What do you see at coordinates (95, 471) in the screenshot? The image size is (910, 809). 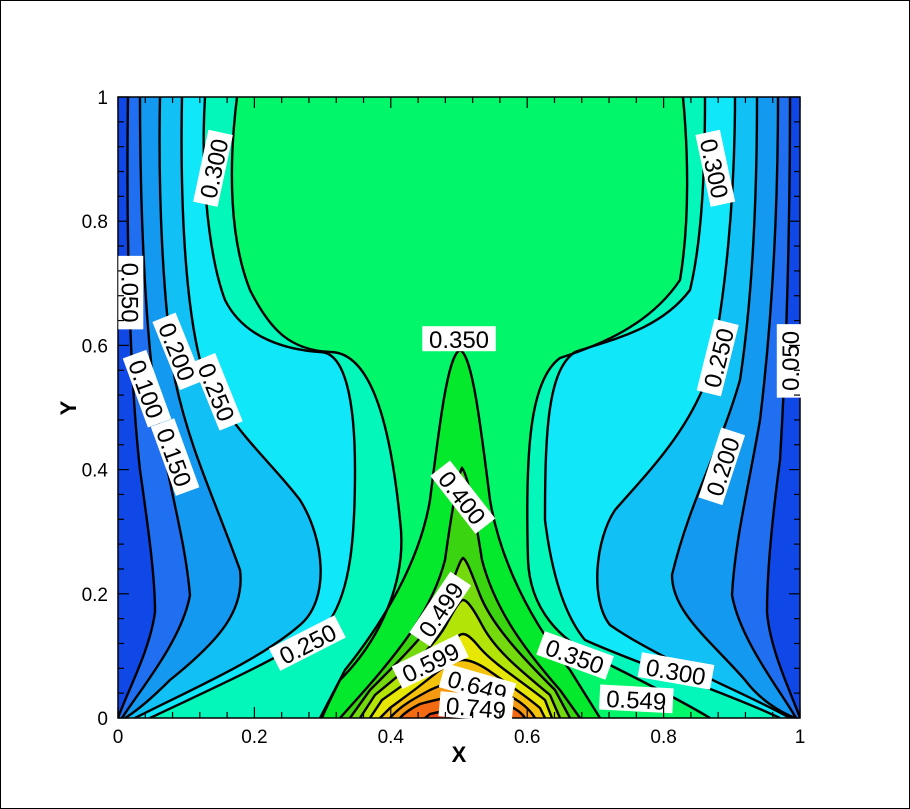 I see `y-tick-label: 0.4` at bounding box center [95, 471].